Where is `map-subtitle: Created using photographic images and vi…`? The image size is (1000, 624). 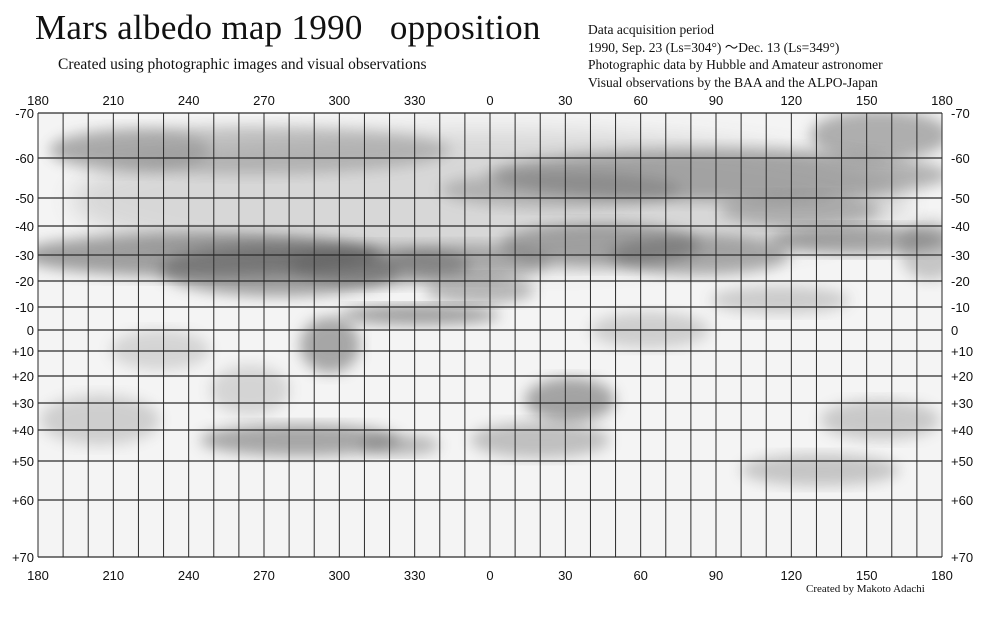 map-subtitle: Created using photographic images and vi… is located at coordinates (242, 64).